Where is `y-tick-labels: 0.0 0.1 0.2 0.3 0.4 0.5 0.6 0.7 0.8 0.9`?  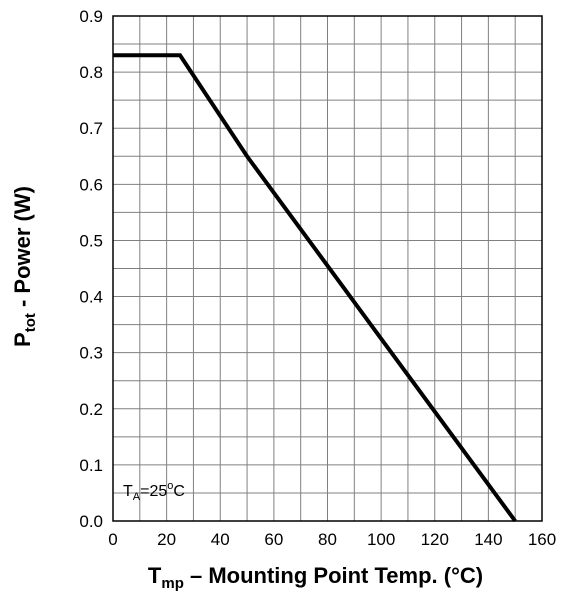 y-tick-labels: 0.0 0.1 0.2 0.3 0.4 0.5 0.6 0.7 0.8 0.9 is located at coordinates (91, 269).